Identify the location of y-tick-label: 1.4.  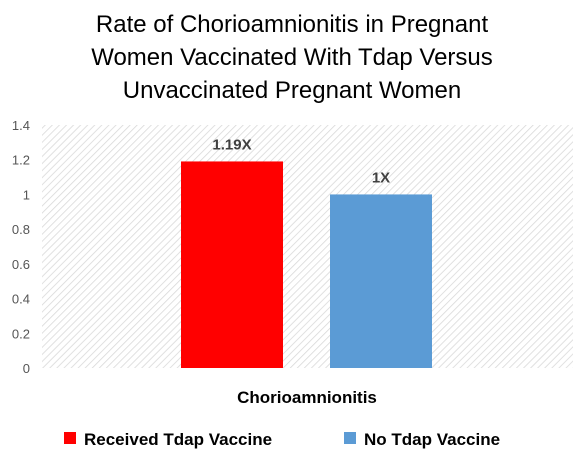
(21, 125).